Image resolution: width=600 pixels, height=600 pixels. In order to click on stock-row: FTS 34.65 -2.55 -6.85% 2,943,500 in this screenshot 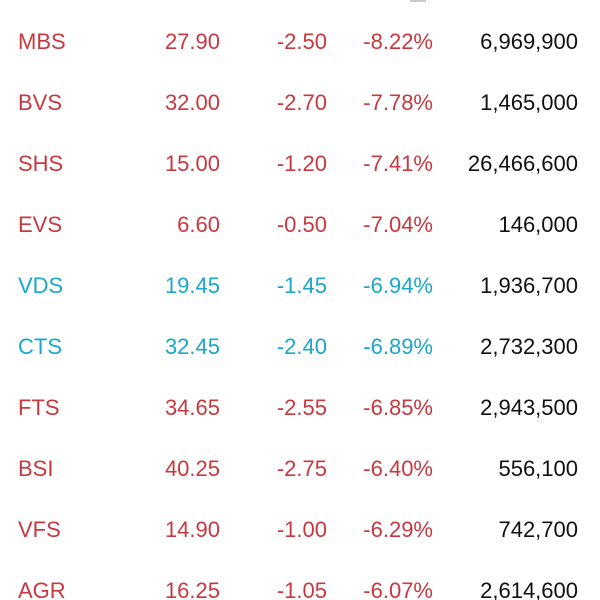, I will do `click(300, 407)`.